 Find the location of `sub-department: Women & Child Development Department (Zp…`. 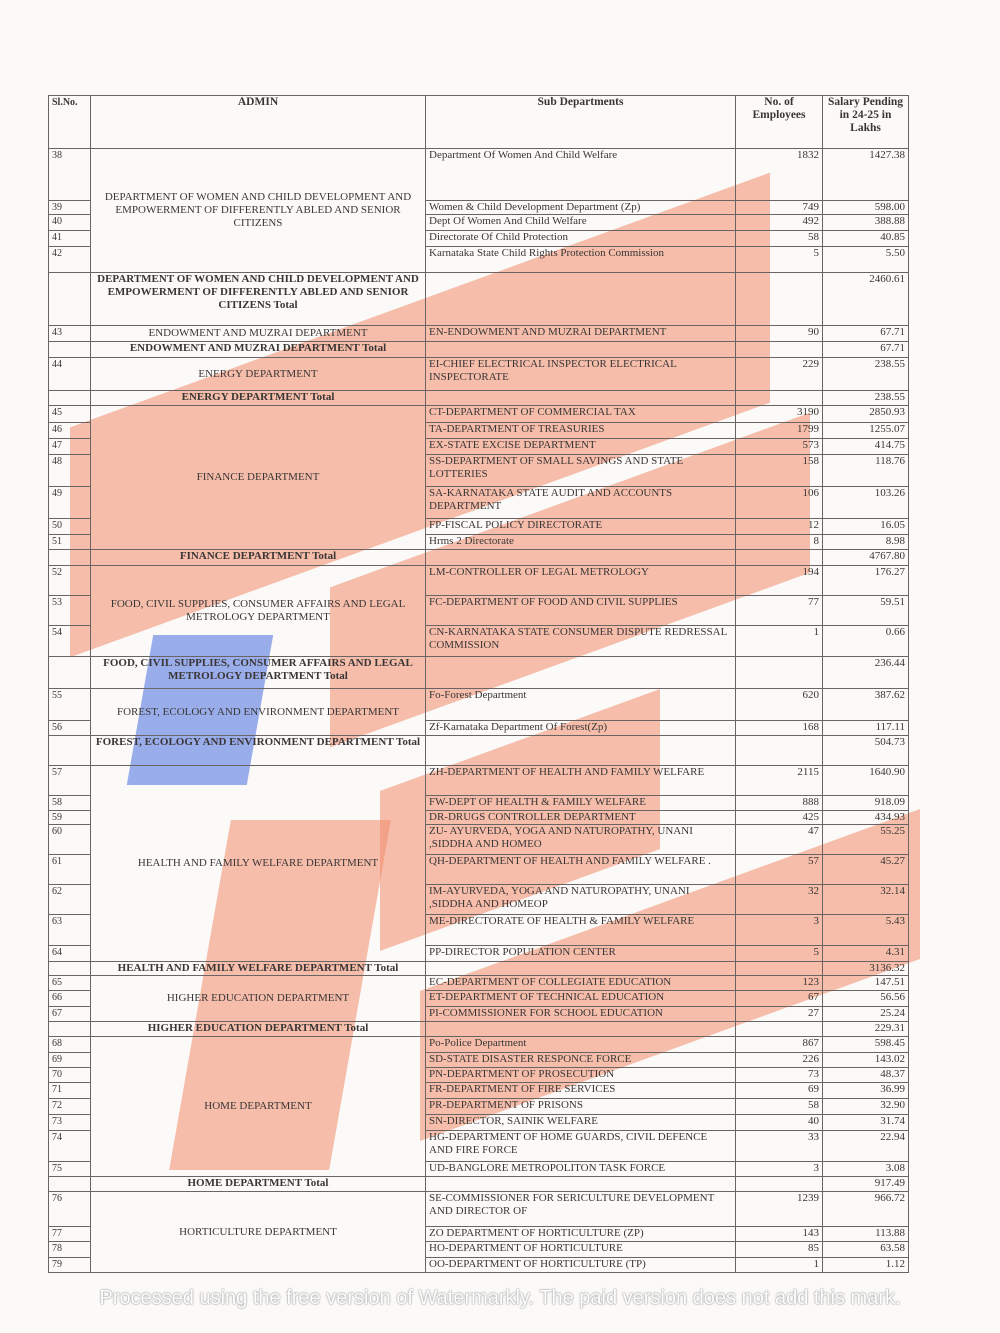

sub-department: Women & Child Development Department (Zp… is located at coordinates (580, 207).